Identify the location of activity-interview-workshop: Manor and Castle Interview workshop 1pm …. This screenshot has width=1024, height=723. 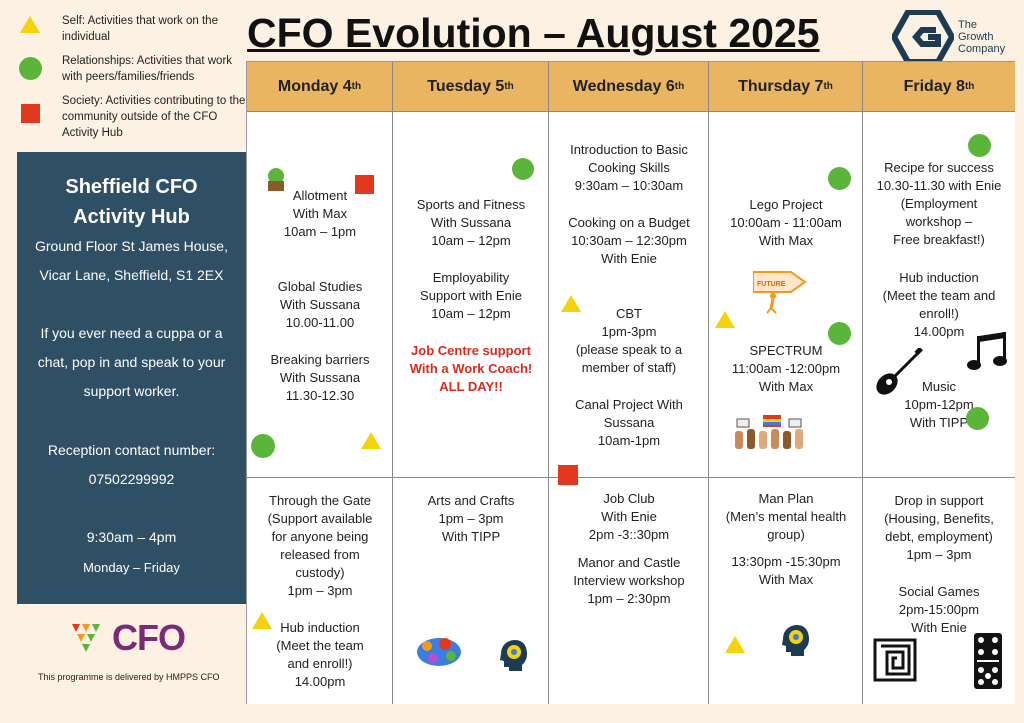
(629, 580).